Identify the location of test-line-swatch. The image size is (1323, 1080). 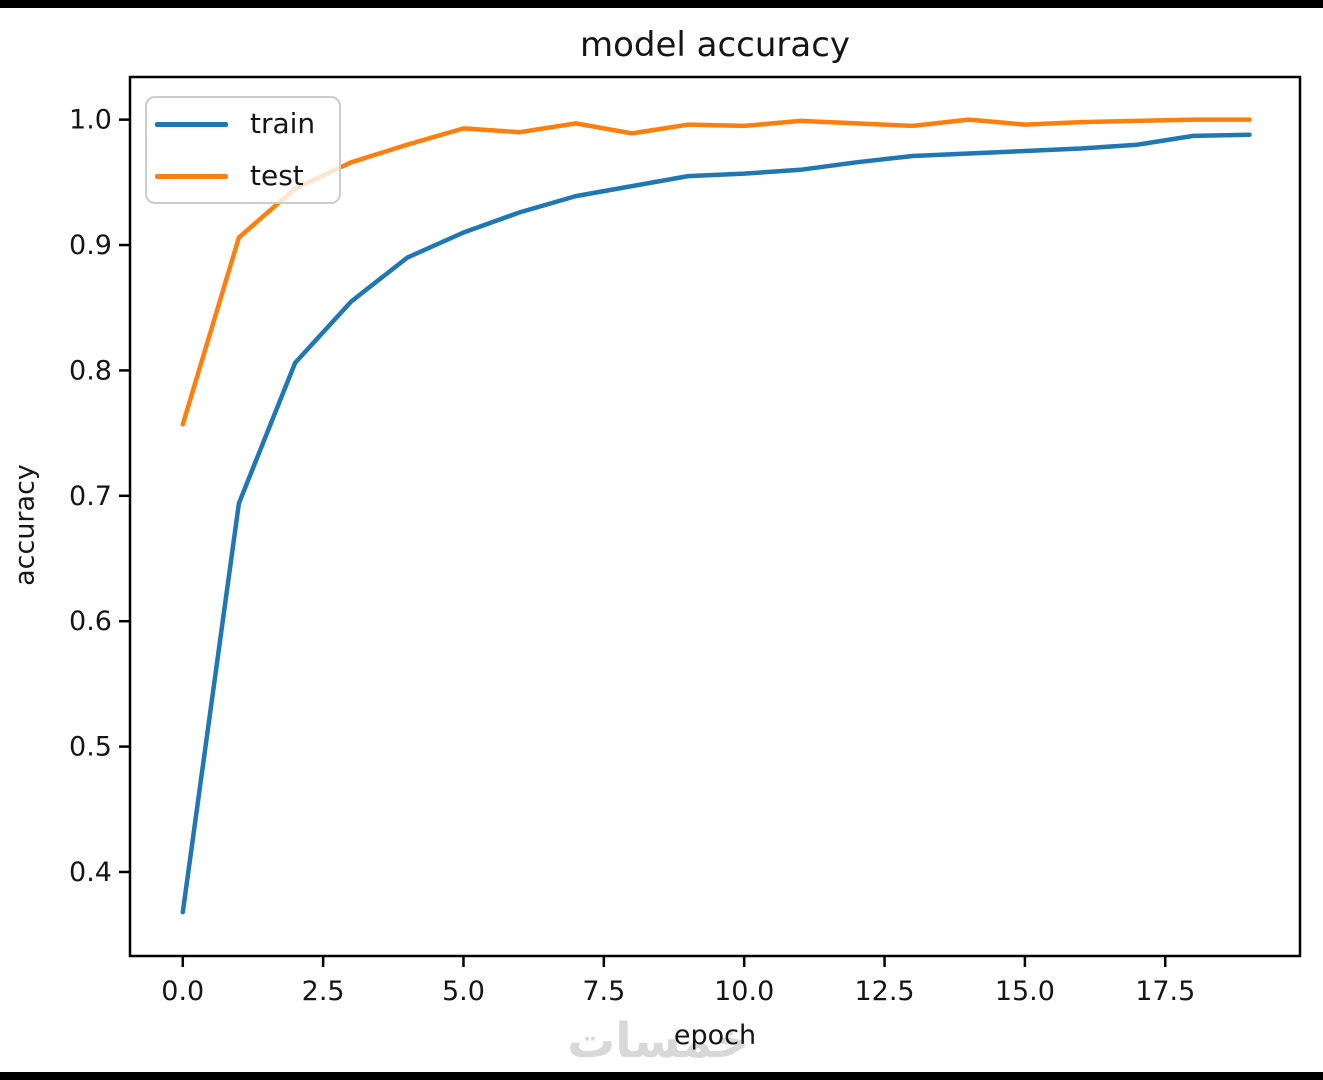
(191, 176).